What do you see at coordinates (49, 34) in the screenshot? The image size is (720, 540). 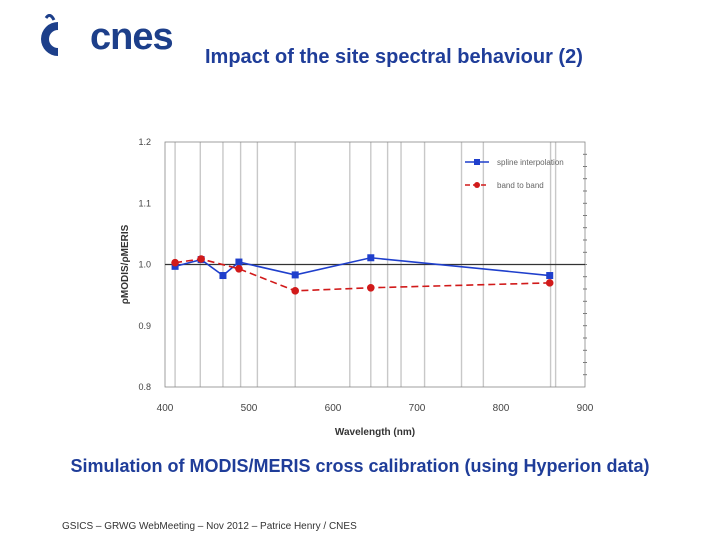 I see `cnes-logo-mark` at bounding box center [49, 34].